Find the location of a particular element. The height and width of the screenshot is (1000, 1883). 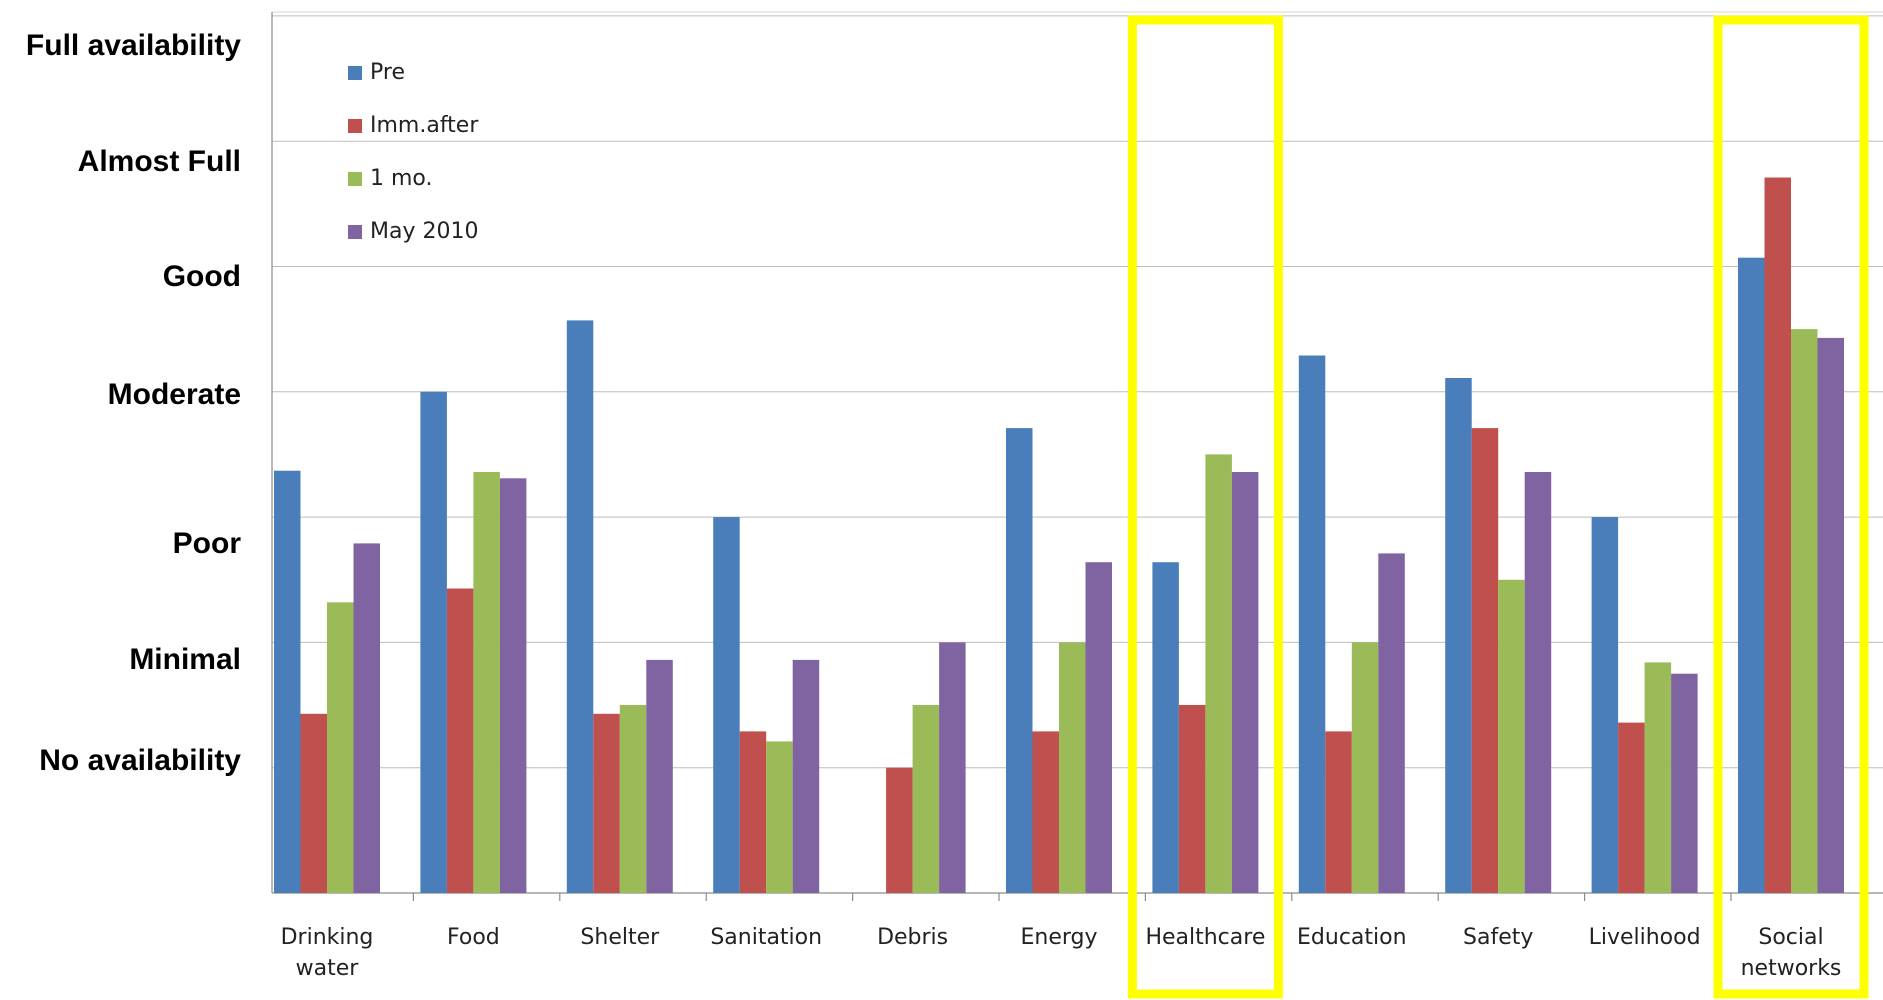

bar-education-1-mo is located at coordinates (1365, 767).